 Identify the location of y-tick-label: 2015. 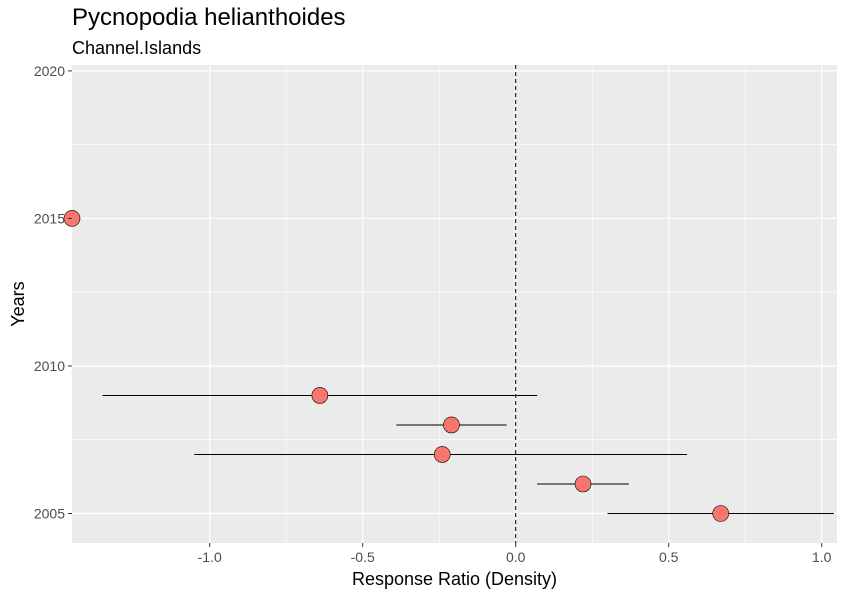
(49, 218).